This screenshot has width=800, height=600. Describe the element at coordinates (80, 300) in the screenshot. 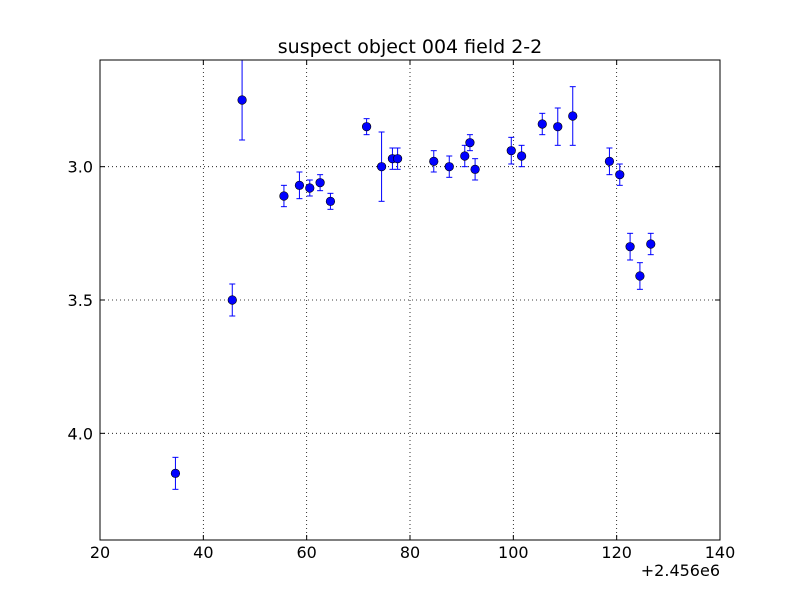

I see `y-tick-label: 3.5` at that location.